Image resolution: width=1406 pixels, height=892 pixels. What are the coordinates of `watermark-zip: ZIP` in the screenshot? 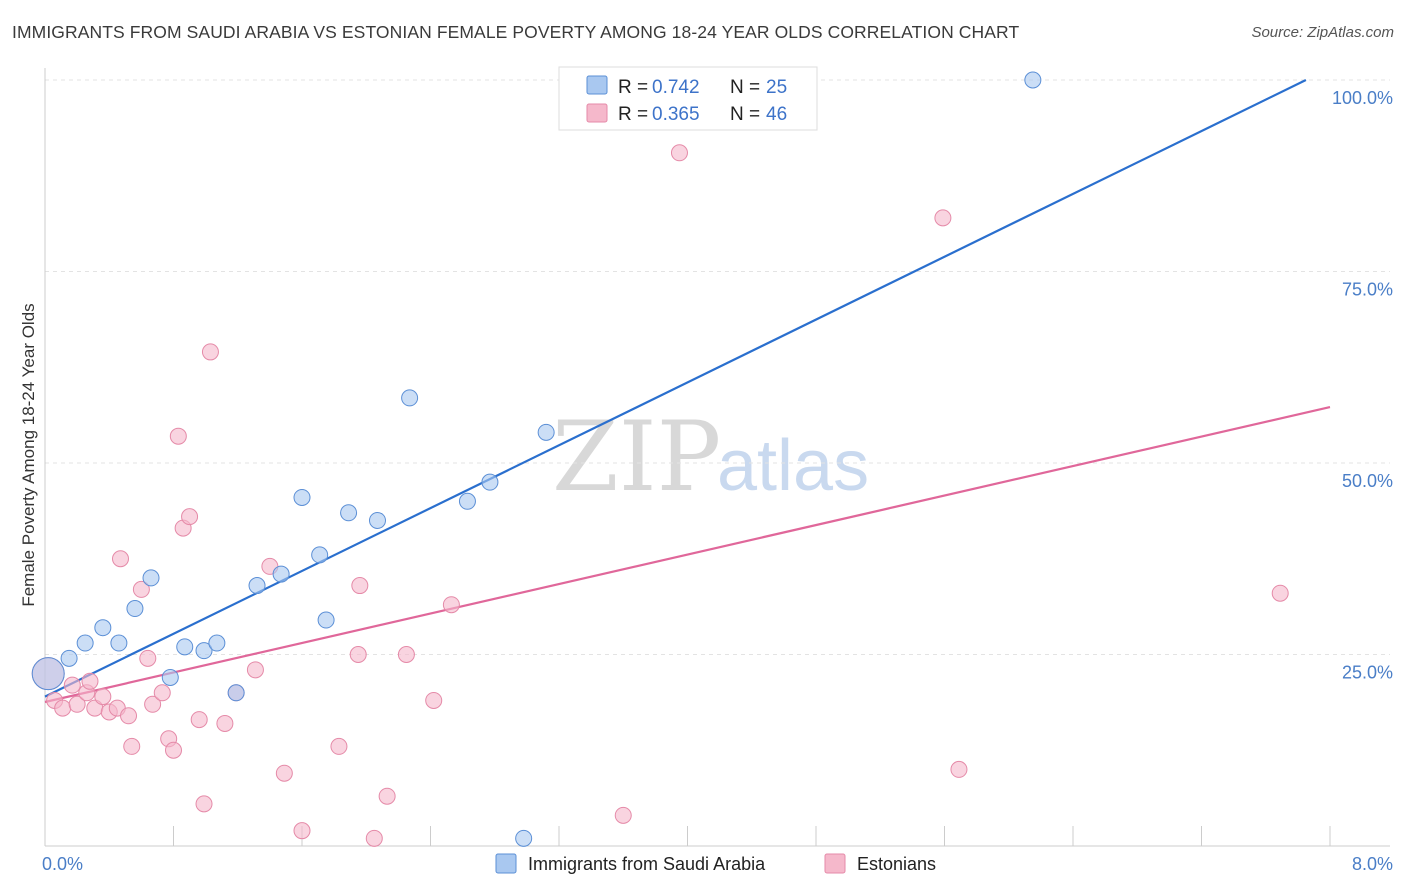 It's located at (636, 457).